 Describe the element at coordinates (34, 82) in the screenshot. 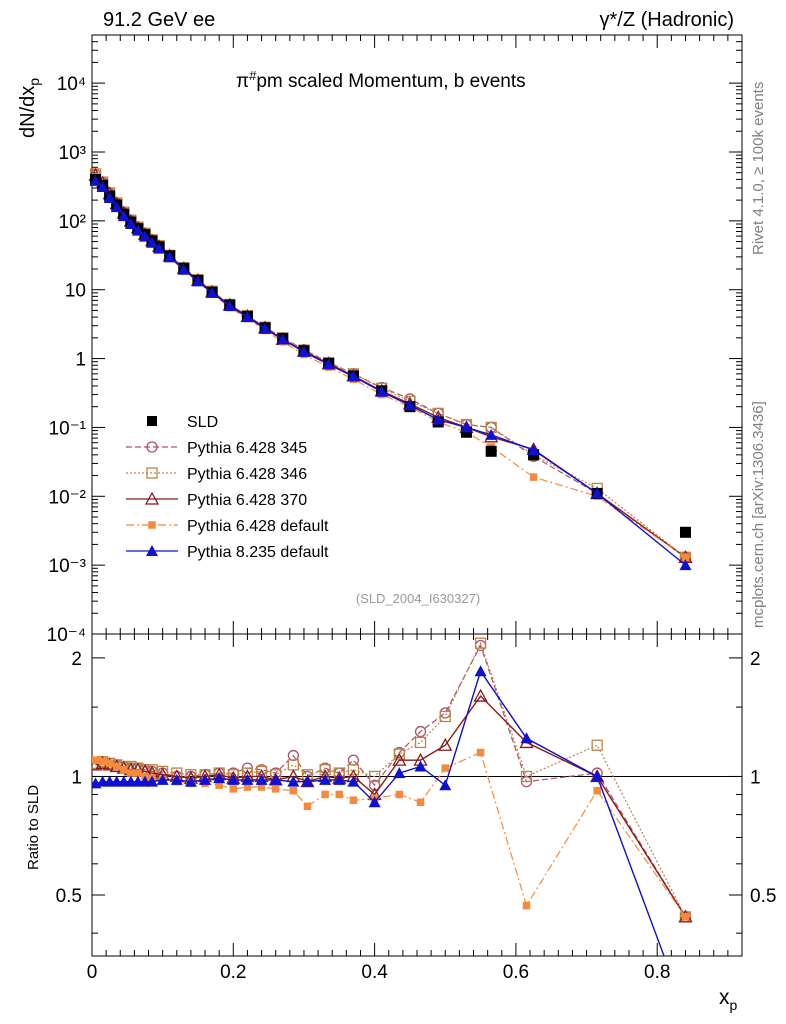

I see `main-ylabel-sub: p` at that location.